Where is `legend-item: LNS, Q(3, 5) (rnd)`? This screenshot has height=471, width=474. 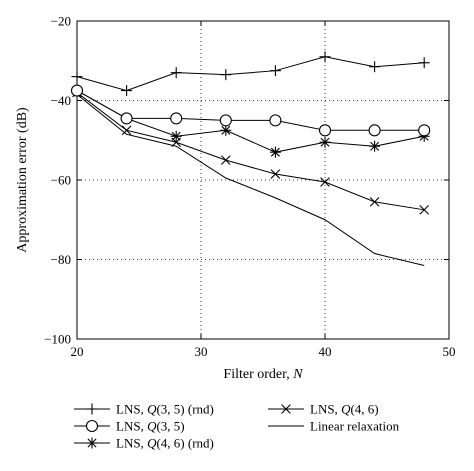
legend-item: LNS, Q(3, 5) (rnd) is located at coordinates (144, 409).